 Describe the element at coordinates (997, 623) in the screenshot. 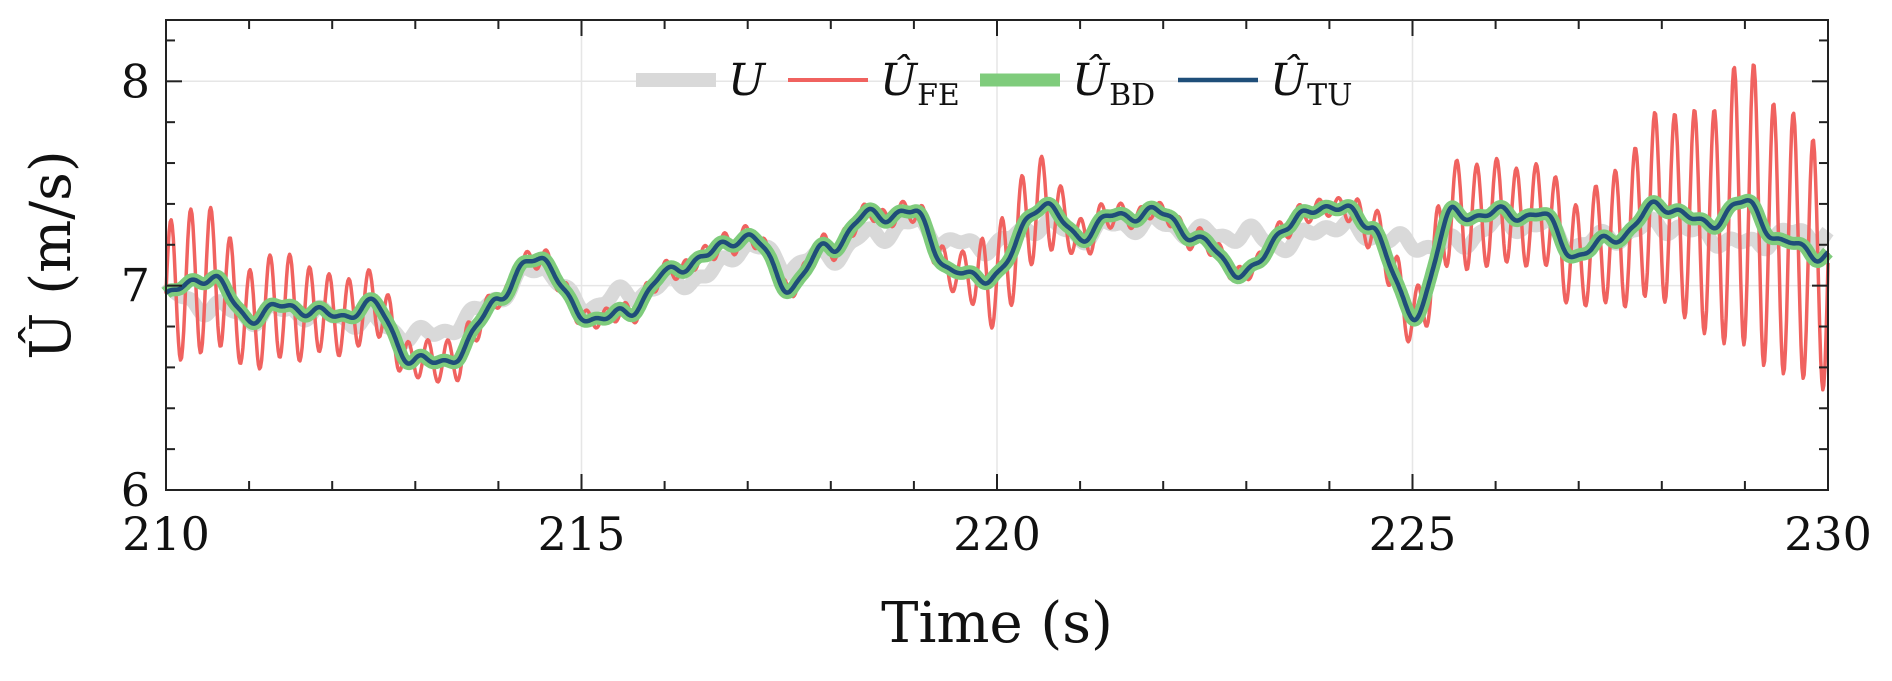

I see `x-axis-title: Time (s)` at that location.